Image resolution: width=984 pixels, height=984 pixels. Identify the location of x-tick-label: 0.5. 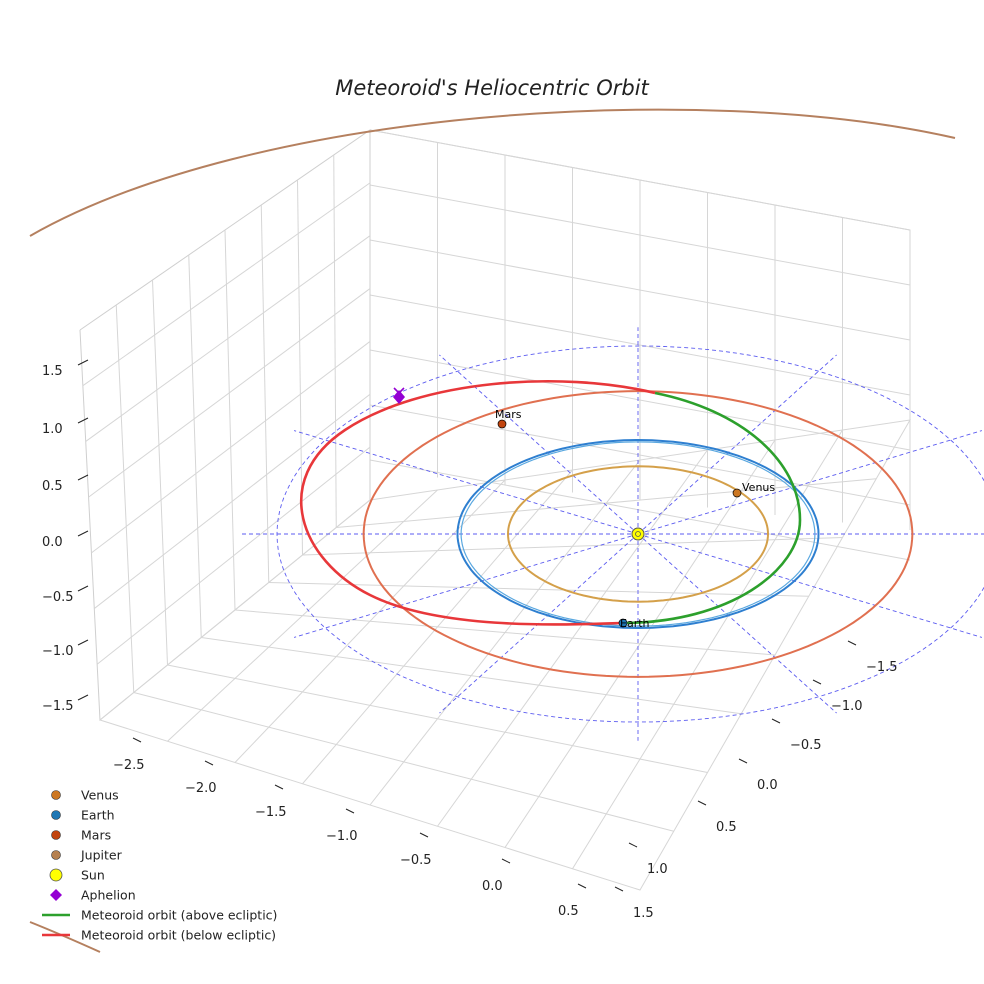
(568, 911).